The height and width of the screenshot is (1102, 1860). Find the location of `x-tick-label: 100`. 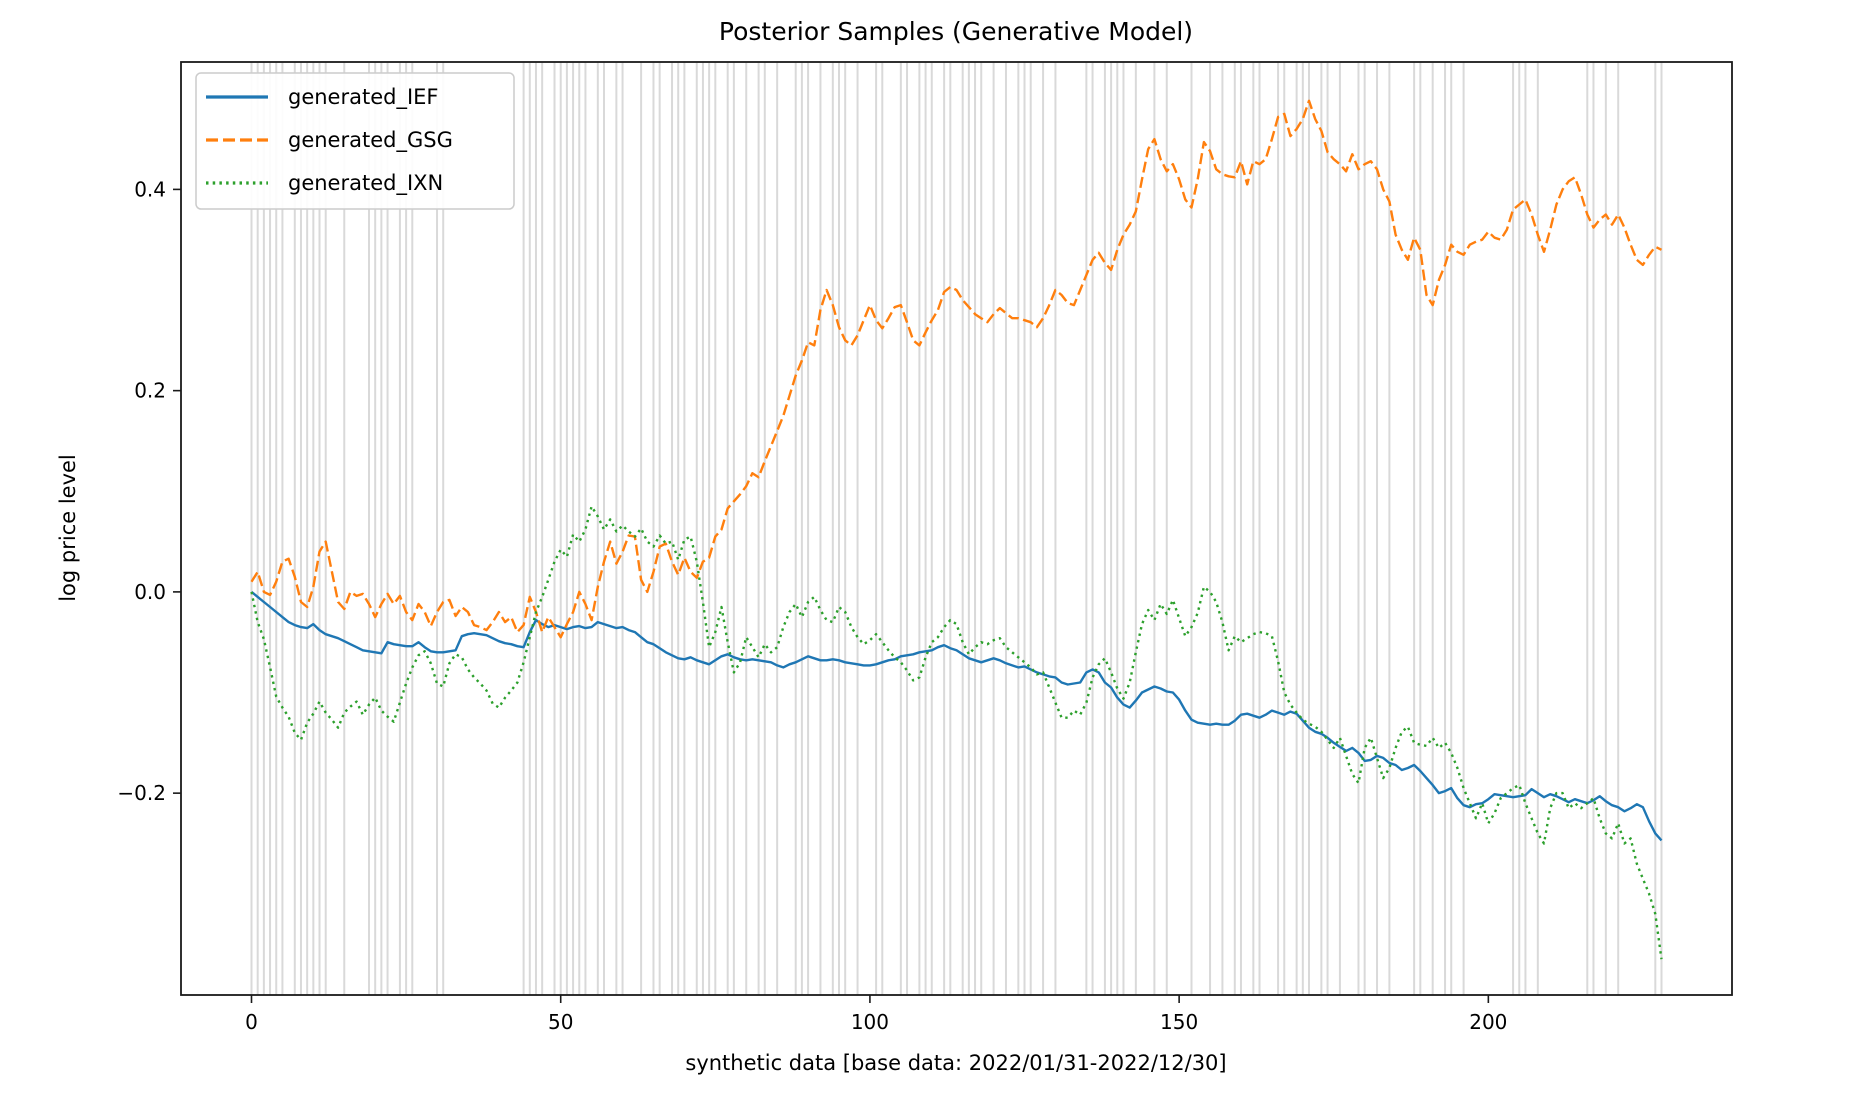

x-tick-label: 100 is located at coordinates (870, 1022).